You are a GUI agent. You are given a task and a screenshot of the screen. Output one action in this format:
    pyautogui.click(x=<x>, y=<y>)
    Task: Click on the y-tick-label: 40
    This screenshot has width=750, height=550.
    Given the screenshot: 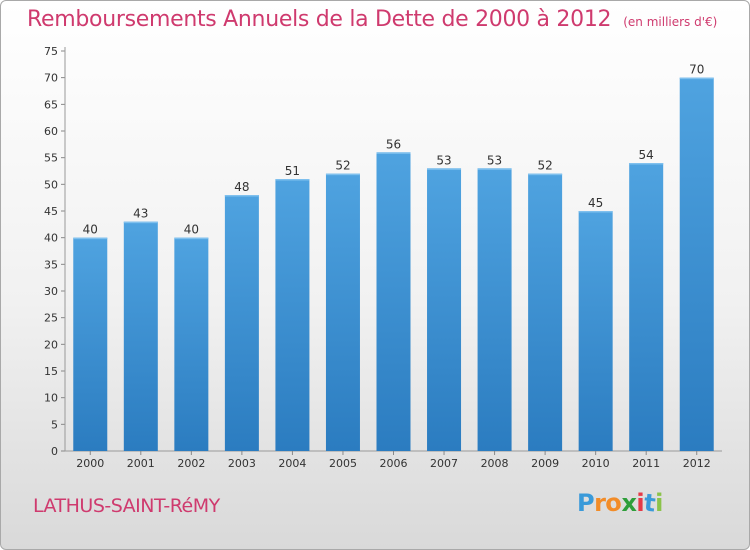 What is the action you would take?
    pyautogui.click(x=51, y=238)
    